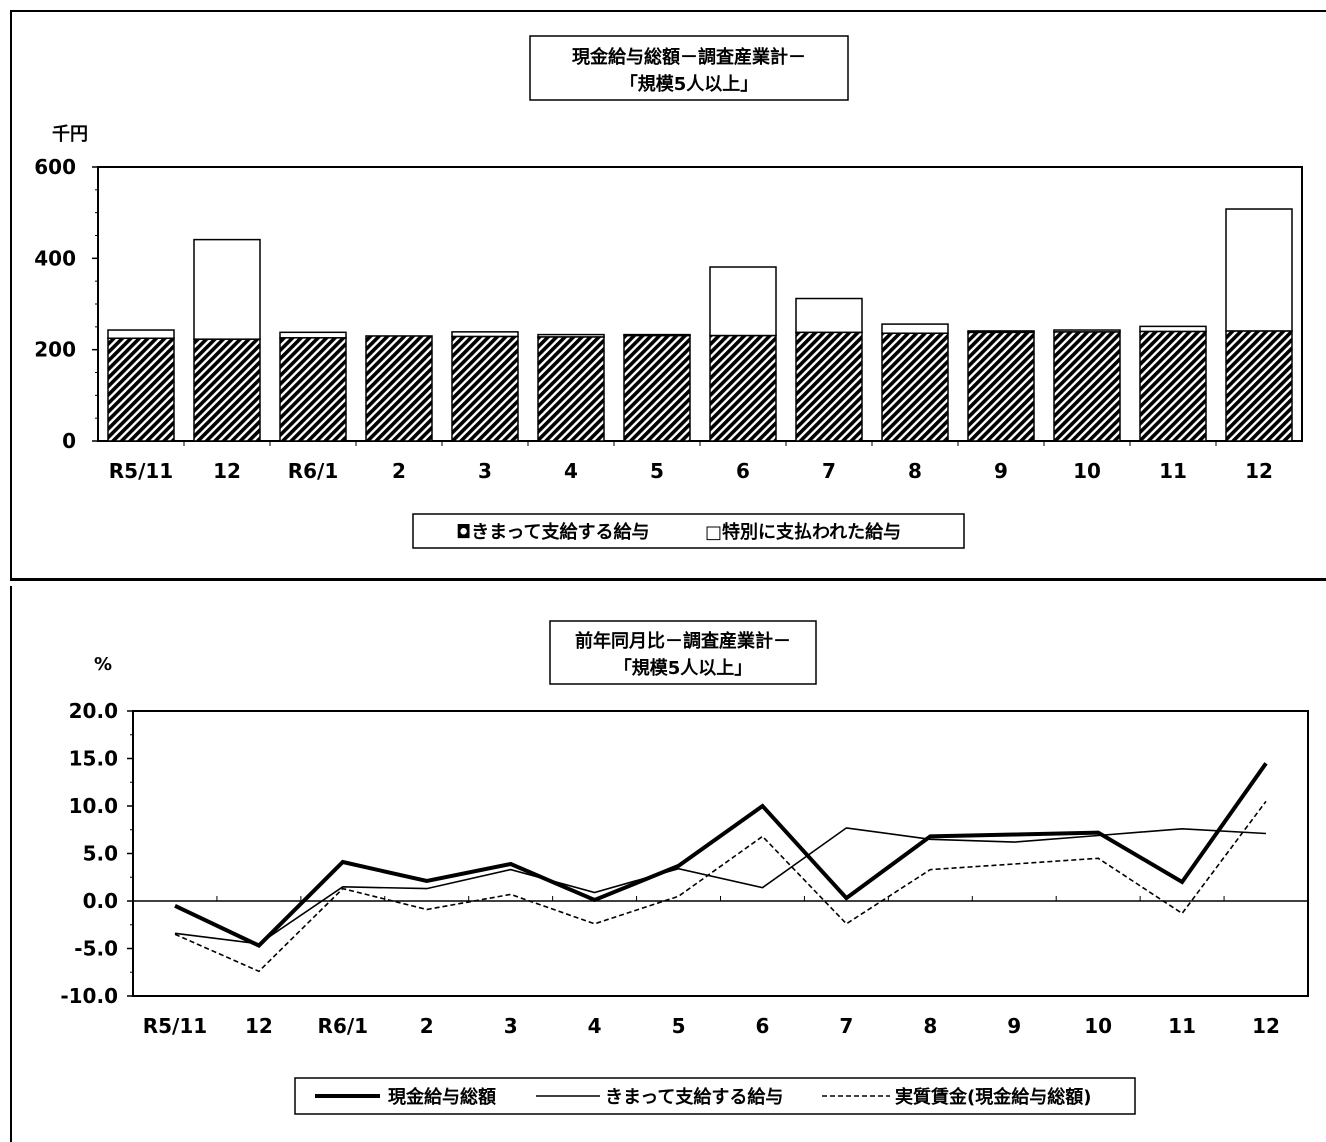 The image size is (1326, 1142). I want to click on chart2-title-box, so click(683, 652).